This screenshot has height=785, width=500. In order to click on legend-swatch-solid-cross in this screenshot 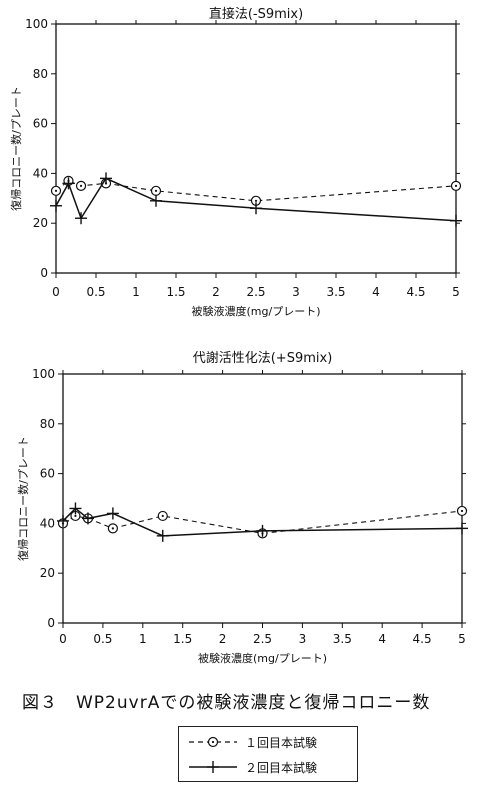, I will do `click(213, 767)`.